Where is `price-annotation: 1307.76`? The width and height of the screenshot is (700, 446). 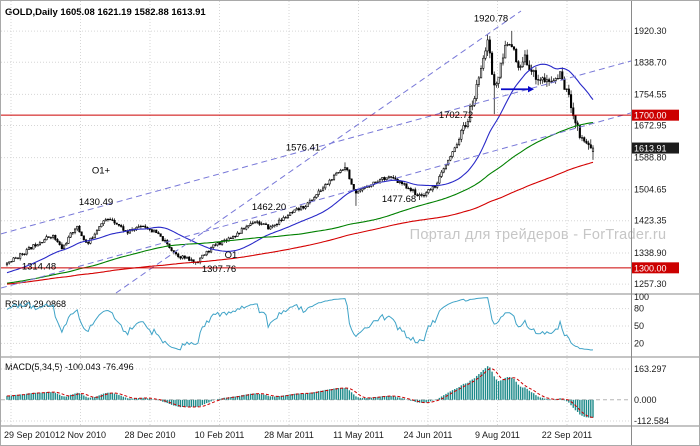
price-annotation: 1307.76 is located at coordinates (219, 269).